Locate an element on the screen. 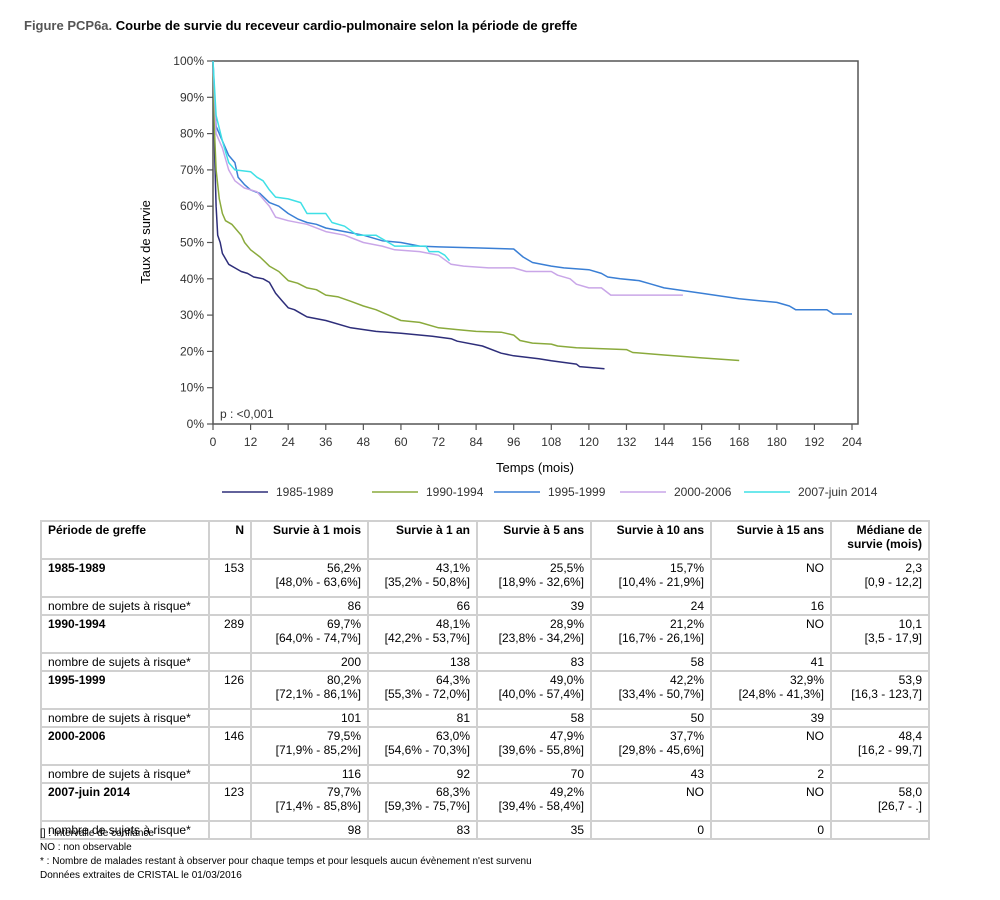 The image size is (1000, 900). n-value: 146 is located at coordinates (230, 746).